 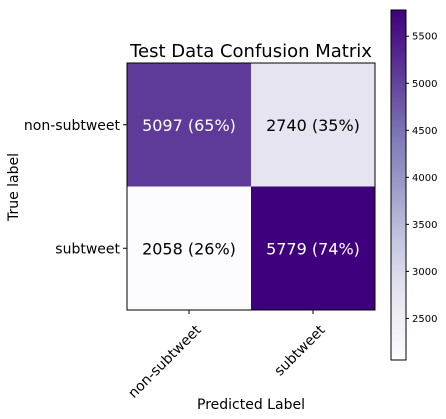 What do you see at coordinates (87, 249) in the screenshot?
I see `y-tick-label: subtweet` at bounding box center [87, 249].